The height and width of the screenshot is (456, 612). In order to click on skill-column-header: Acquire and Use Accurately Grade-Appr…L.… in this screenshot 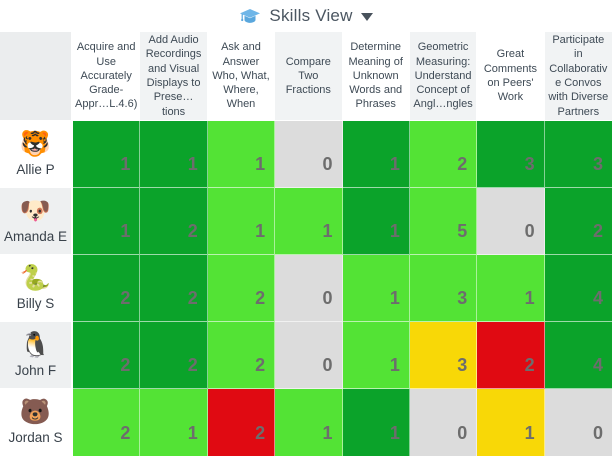, I will do `click(107, 76)`.